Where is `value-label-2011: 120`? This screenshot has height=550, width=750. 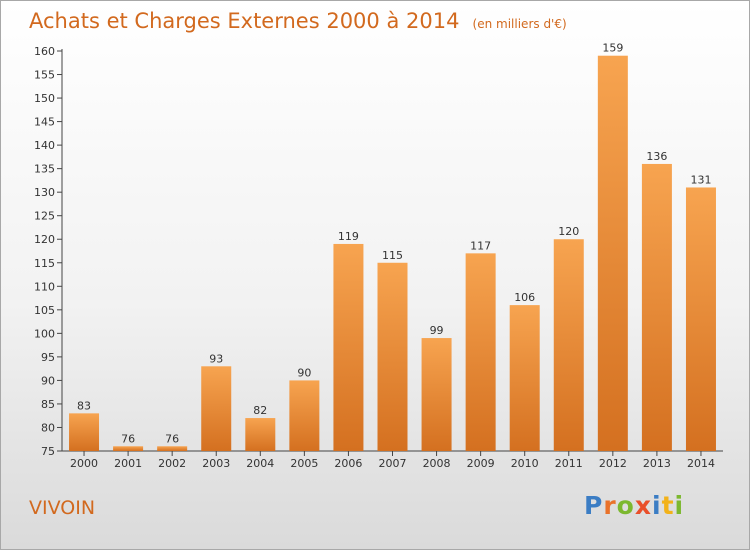
value-label-2011: 120 is located at coordinates (568, 231).